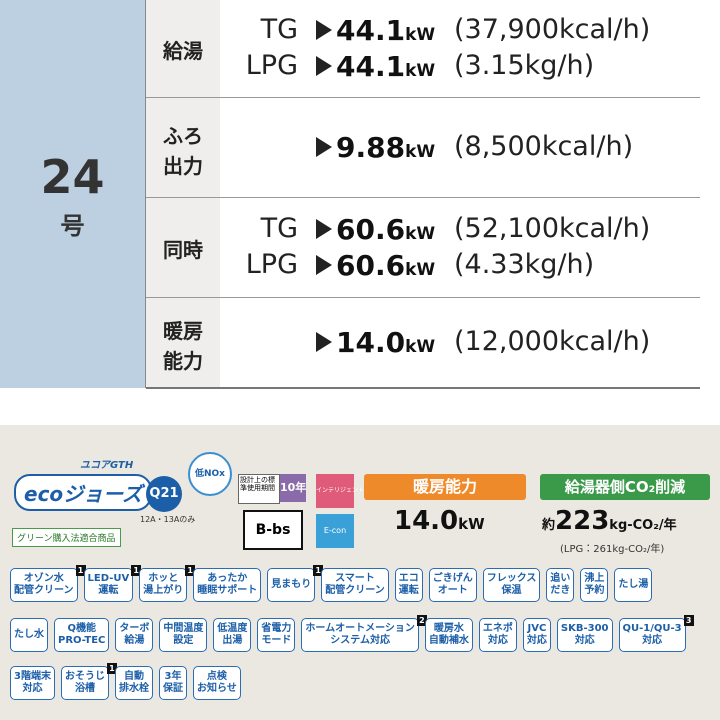 The height and width of the screenshot is (720, 720). Describe the element at coordinates (582, 521) in the screenshot. I see `co2-number: 223` at that location.